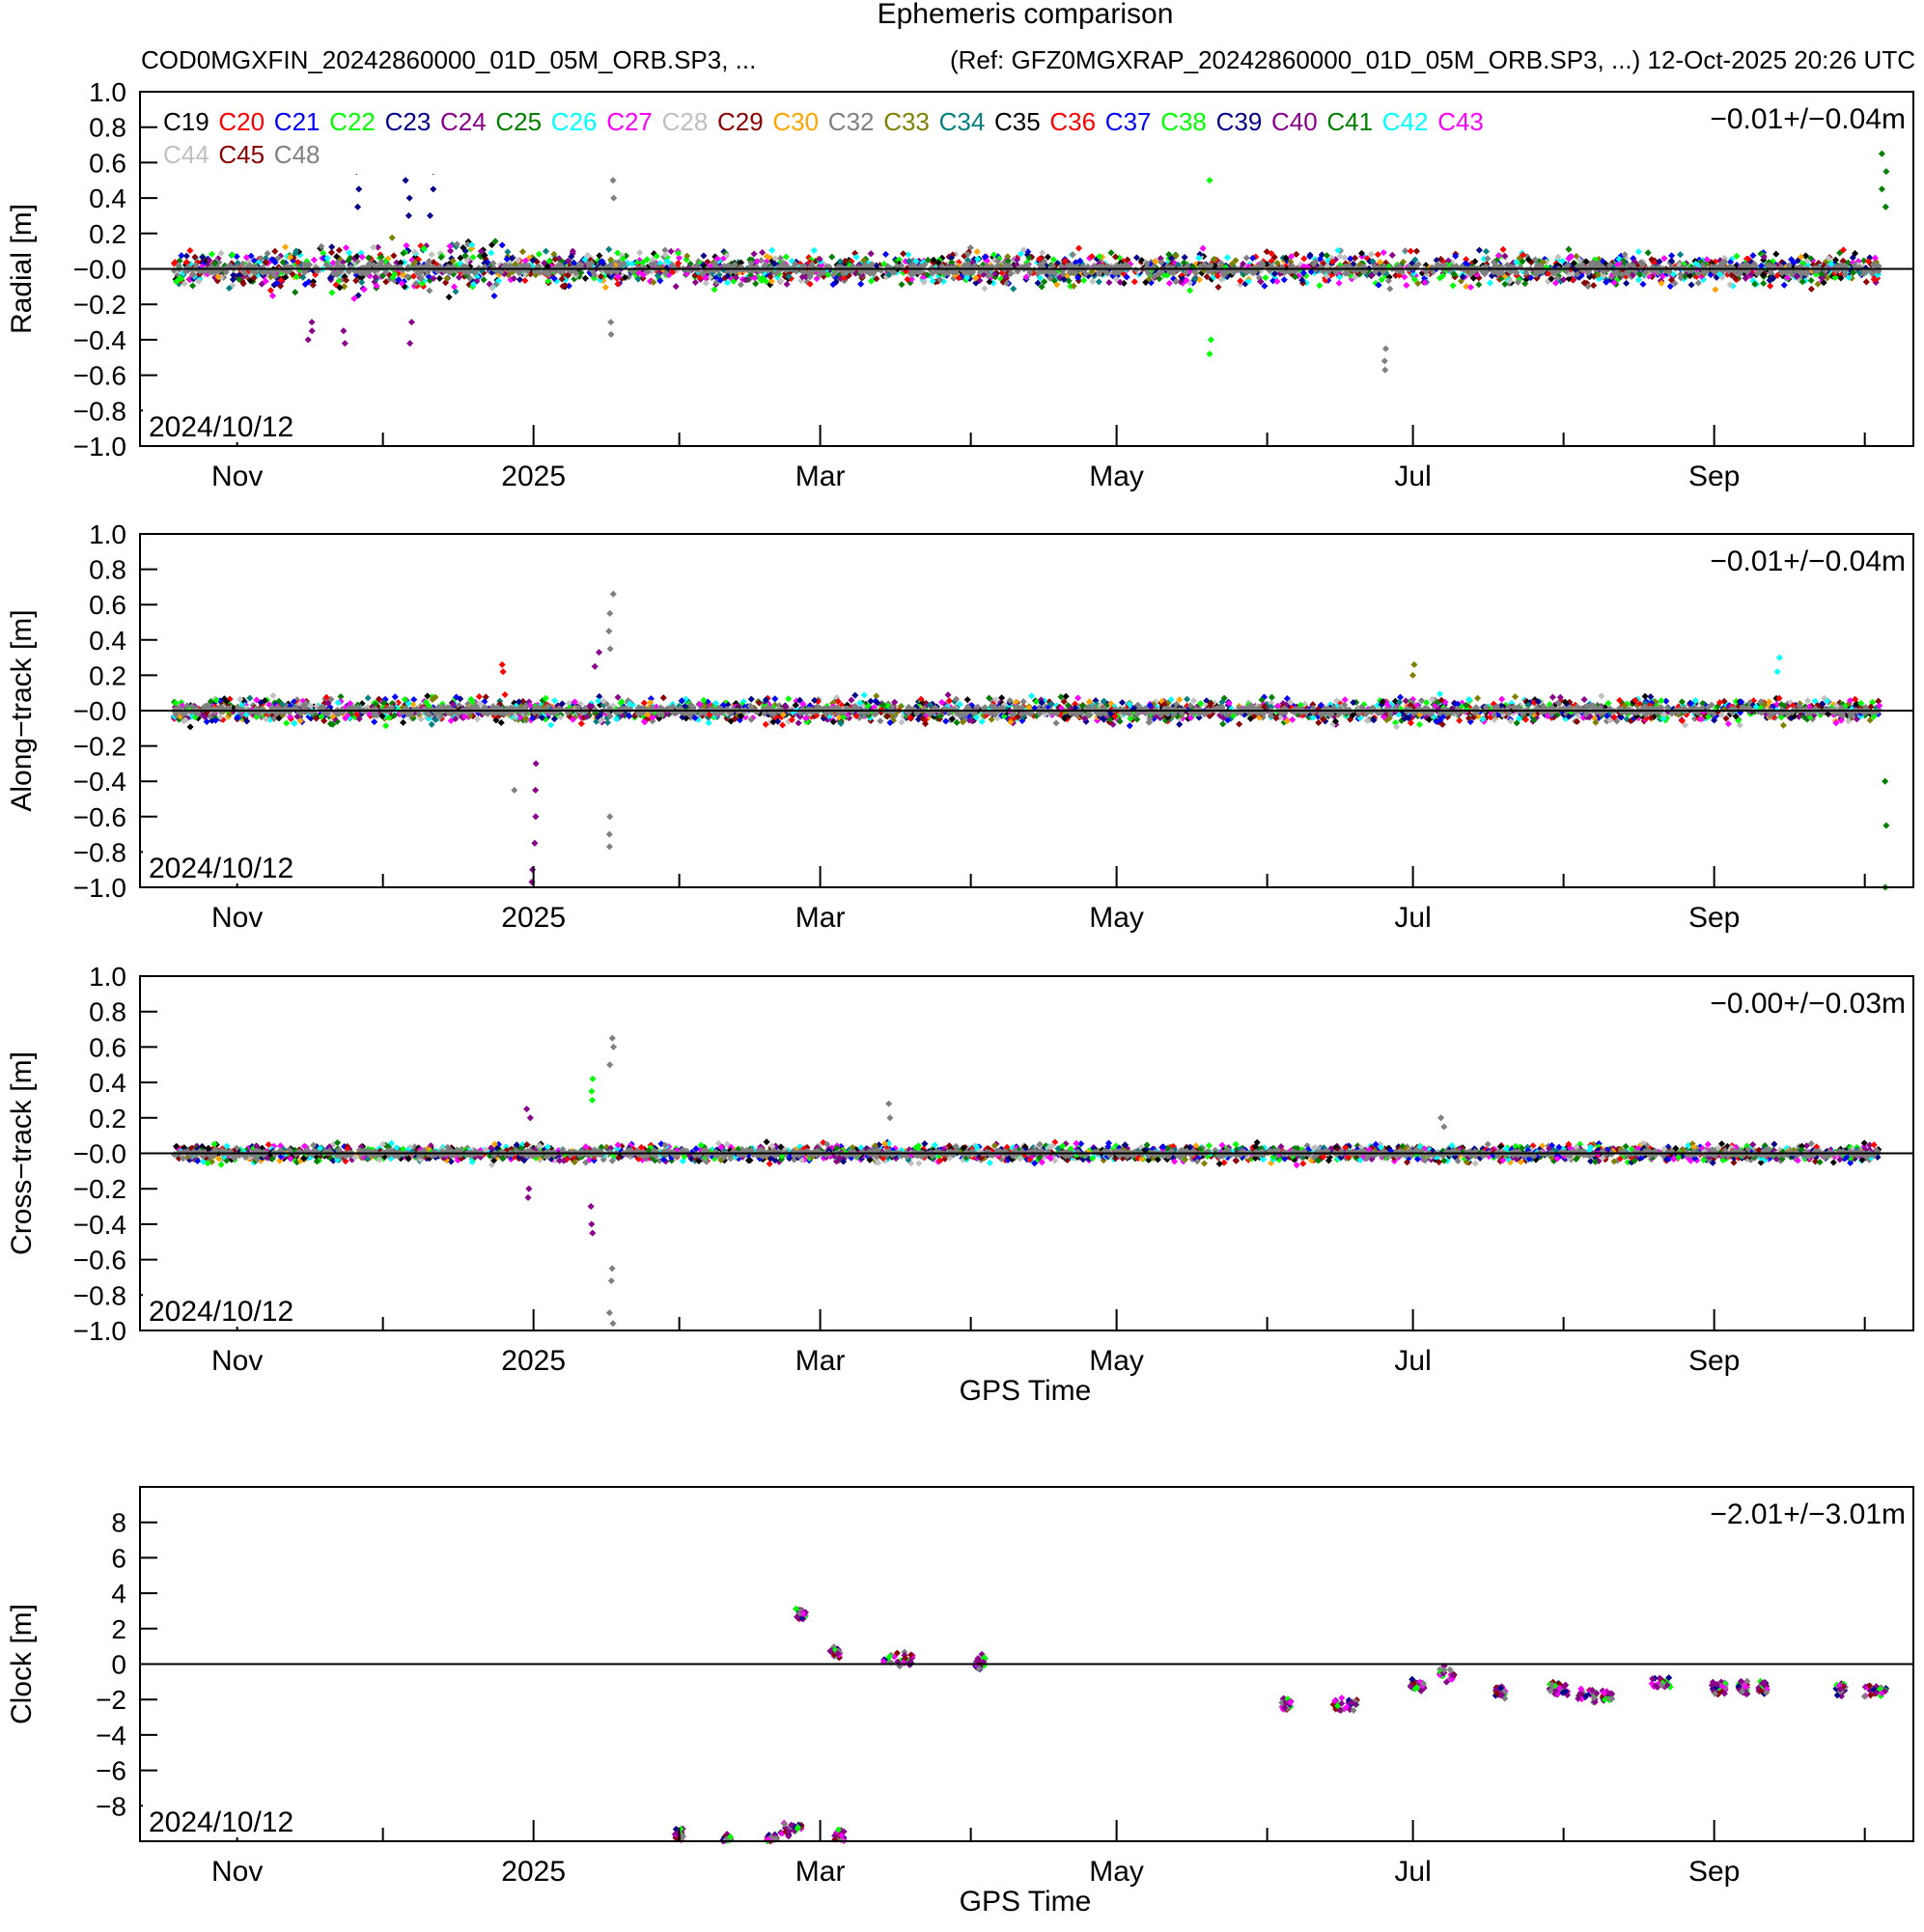  What do you see at coordinates (107, 234) in the screenshot?
I see `y-tick-label: 0.2` at bounding box center [107, 234].